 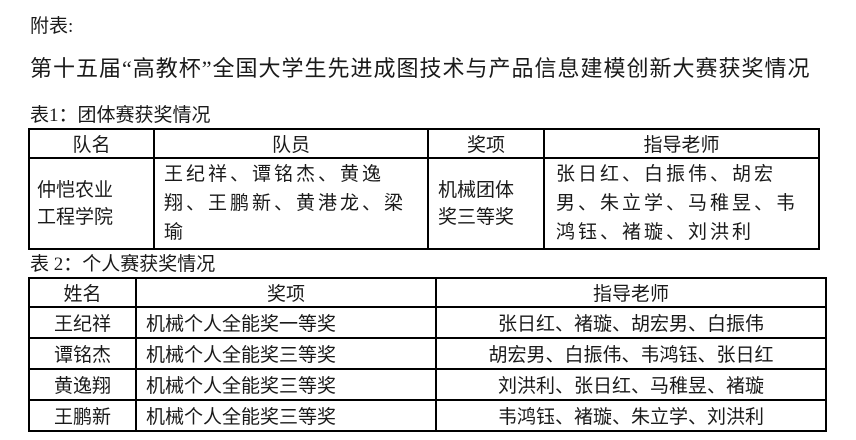 What do you see at coordinates (631, 292) in the screenshot?
I see `table2-header-advisors: 指导老师` at bounding box center [631, 292].